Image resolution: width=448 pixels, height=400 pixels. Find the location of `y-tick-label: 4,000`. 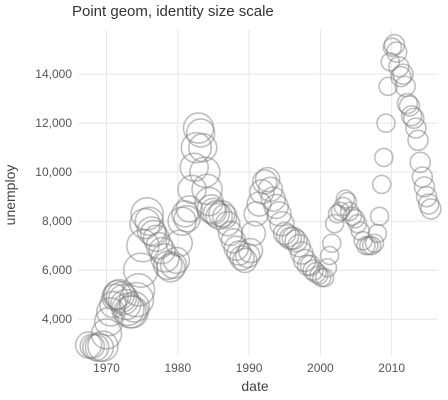

y-tick-label: 4,000 is located at coordinates (57, 319).